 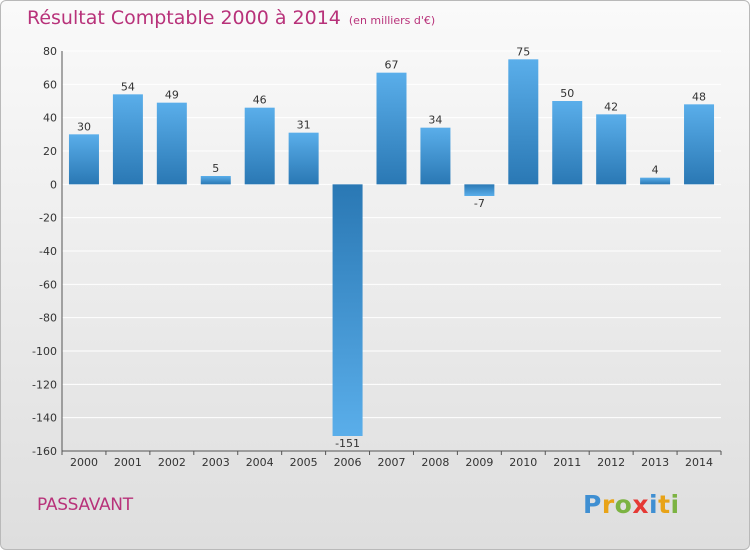 What do you see at coordinates (44, 384) in the screenshot?
I see `y-tick-label: -120` at bounding box center [44, 384].